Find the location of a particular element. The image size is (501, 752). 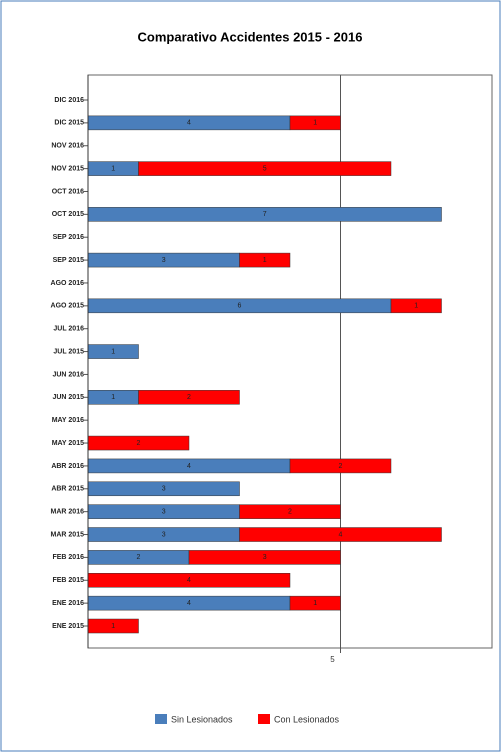

y-tick-label: JUL 2016 is located at coordinates (68, 329).